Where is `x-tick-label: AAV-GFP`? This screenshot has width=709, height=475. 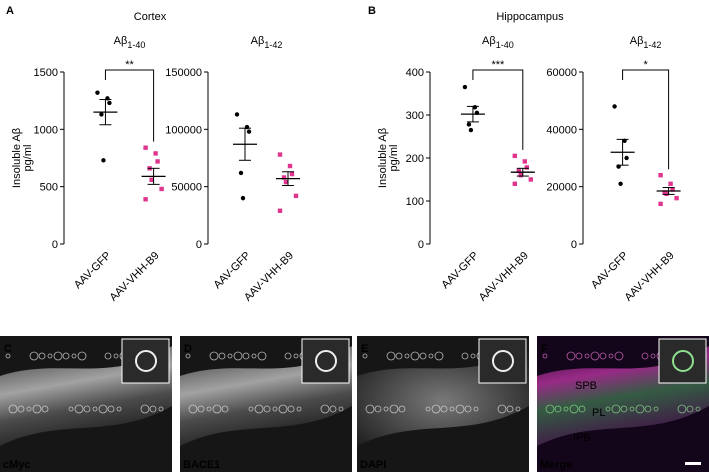 x-tick-label: AAV-GFP is located at coordinates (93, 271).